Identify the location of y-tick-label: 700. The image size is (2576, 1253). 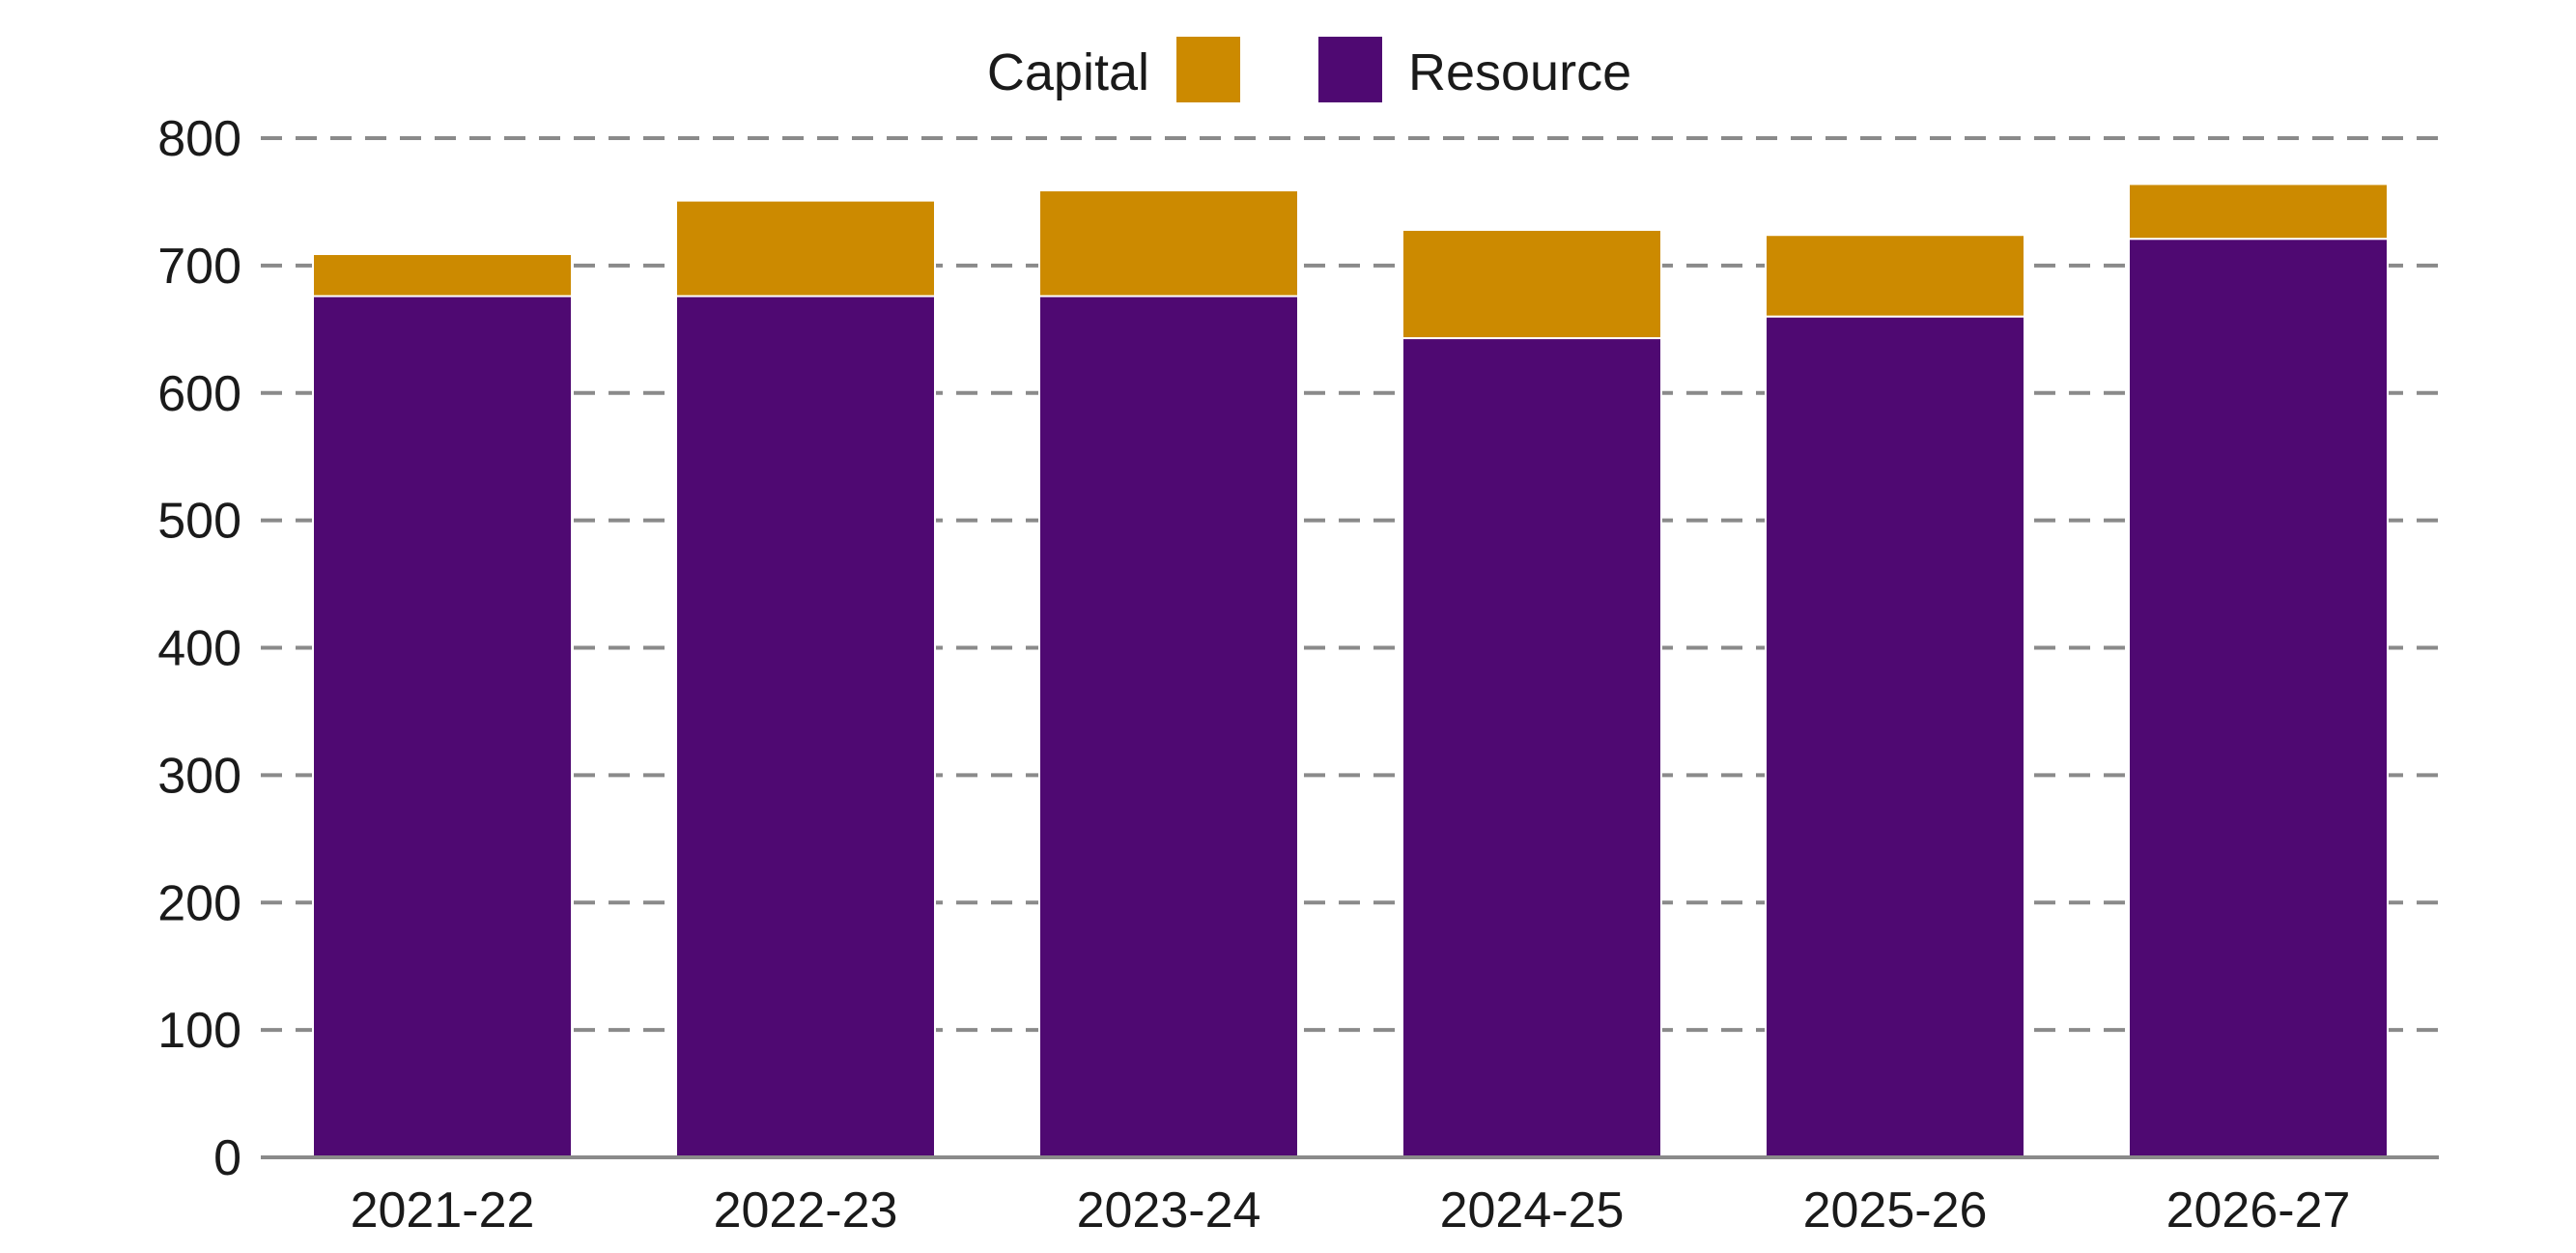
(199, 267).